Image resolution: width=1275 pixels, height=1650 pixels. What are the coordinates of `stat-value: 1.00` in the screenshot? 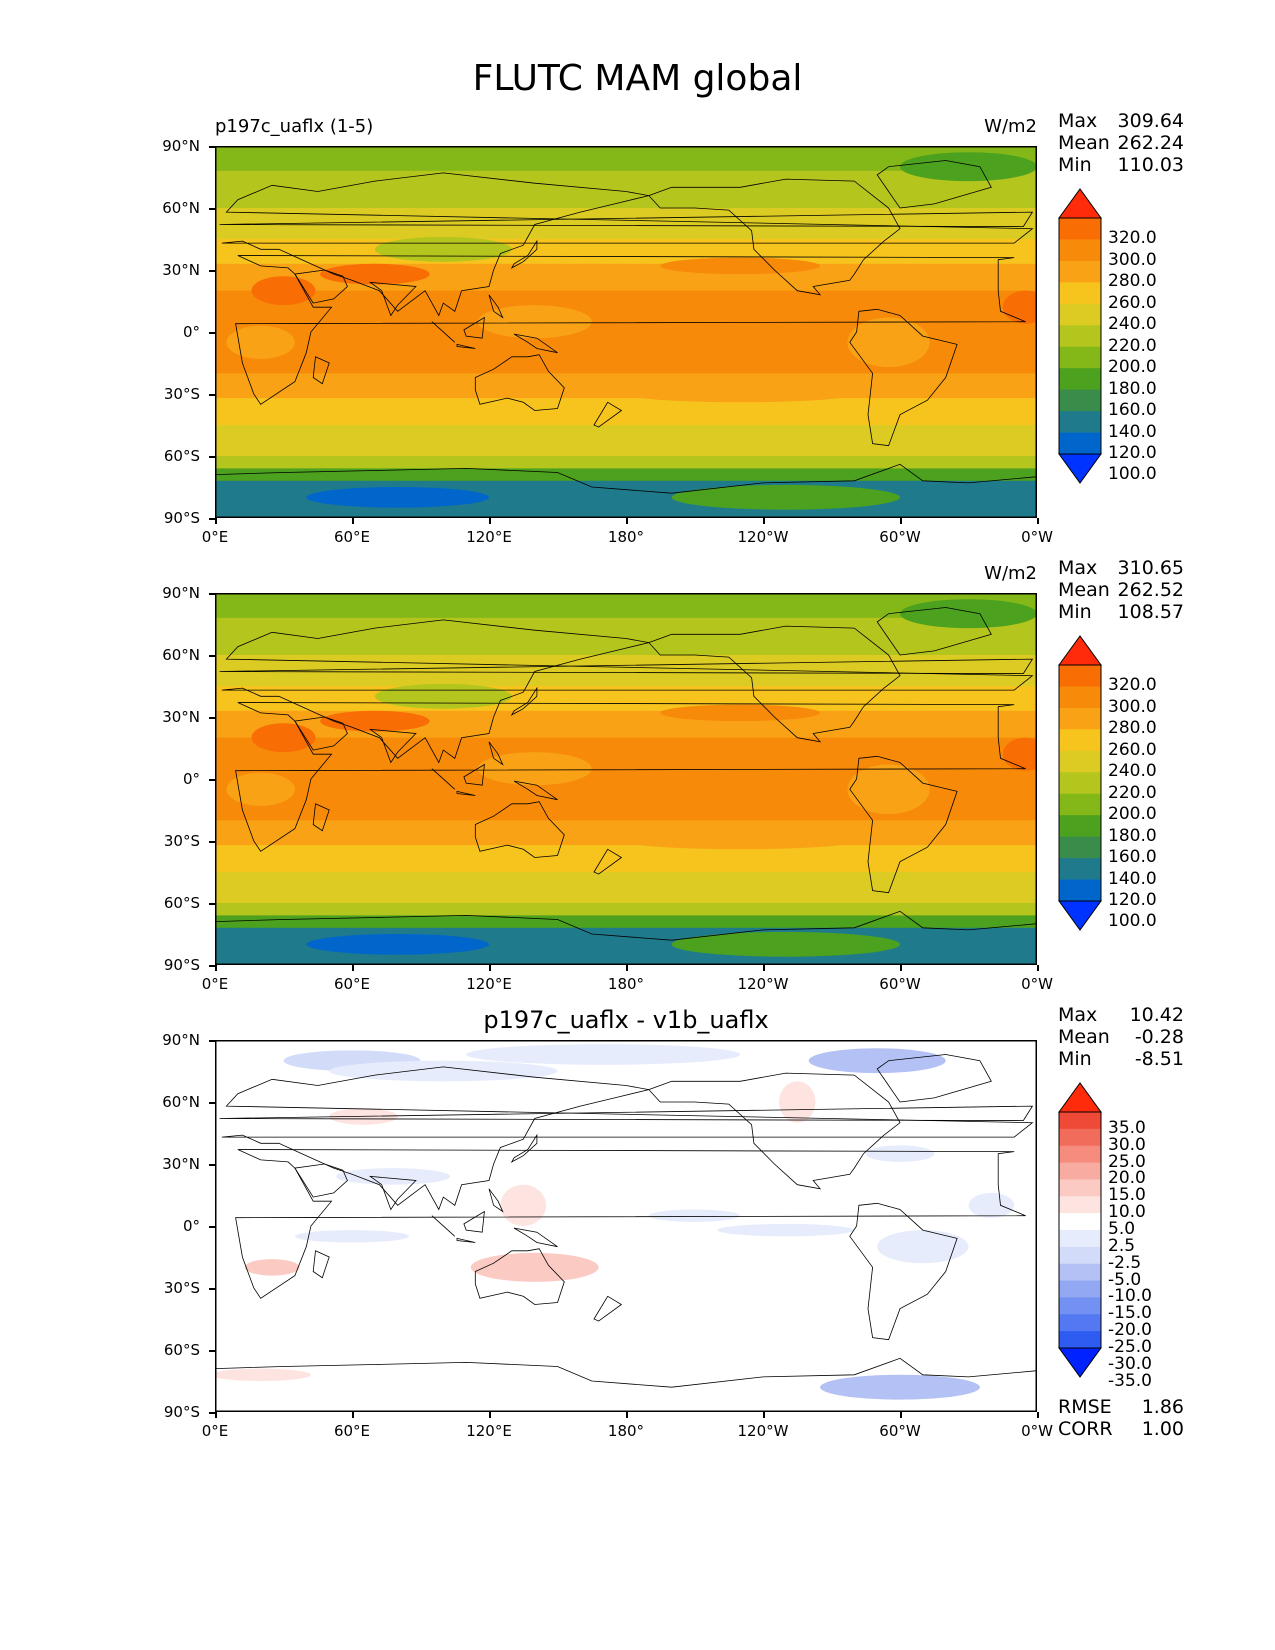 It's located at (1162, 1429).